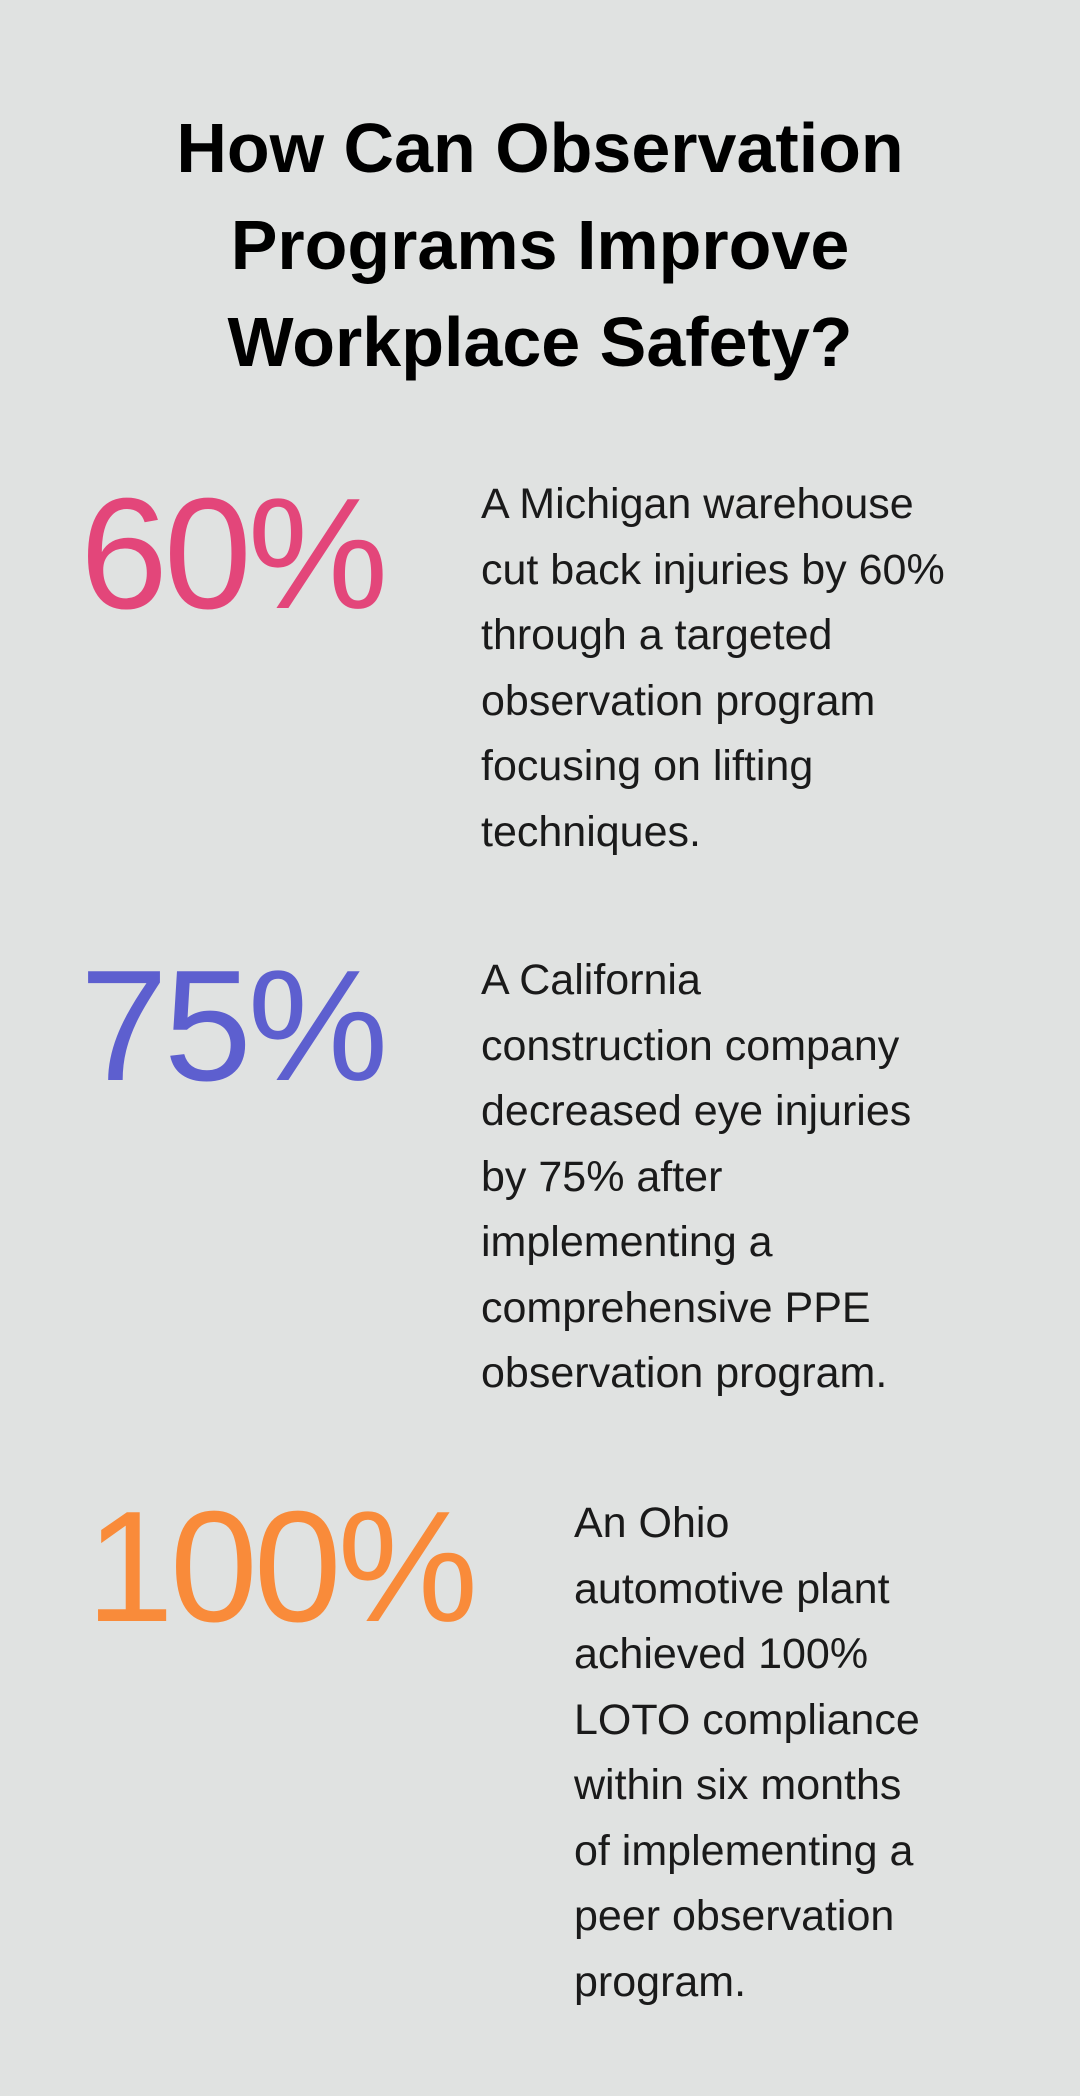 This screenshot has height=2096, width=1080. I want to click on description-line: observation program., so click(684, 1373).